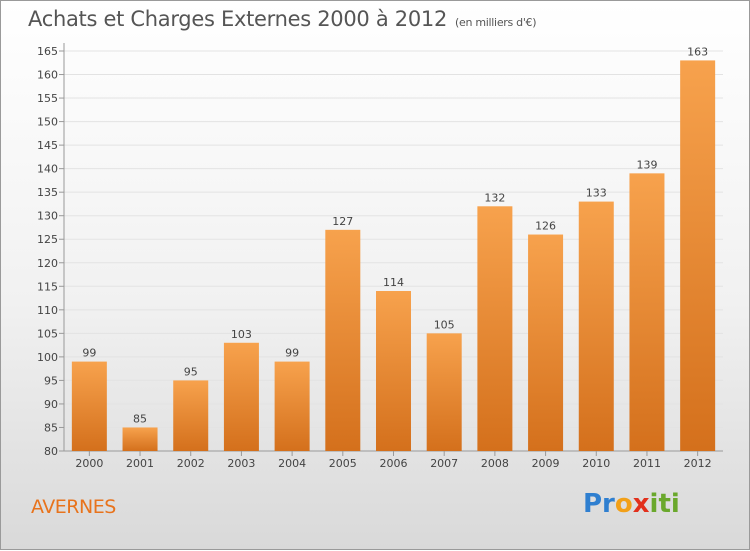 This screenshot has height=551, width=750. I want to click on data-label: 163, so click(697, 51).